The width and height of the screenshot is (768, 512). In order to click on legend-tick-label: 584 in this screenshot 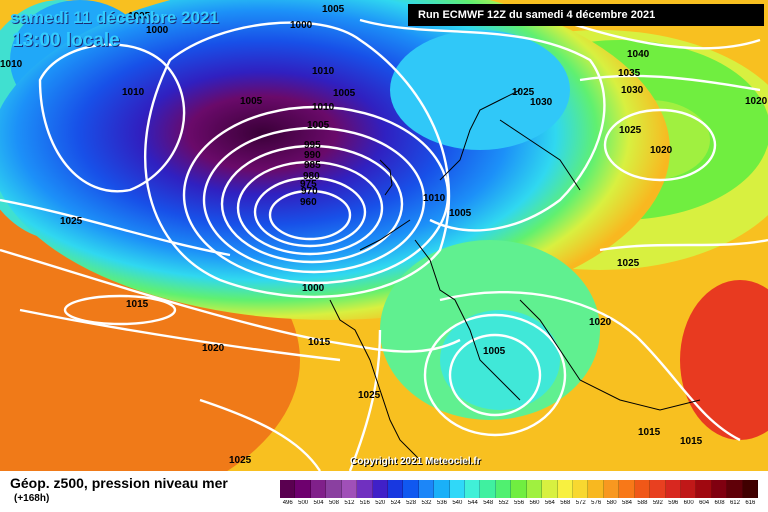, I will do `click(626, 503)`.